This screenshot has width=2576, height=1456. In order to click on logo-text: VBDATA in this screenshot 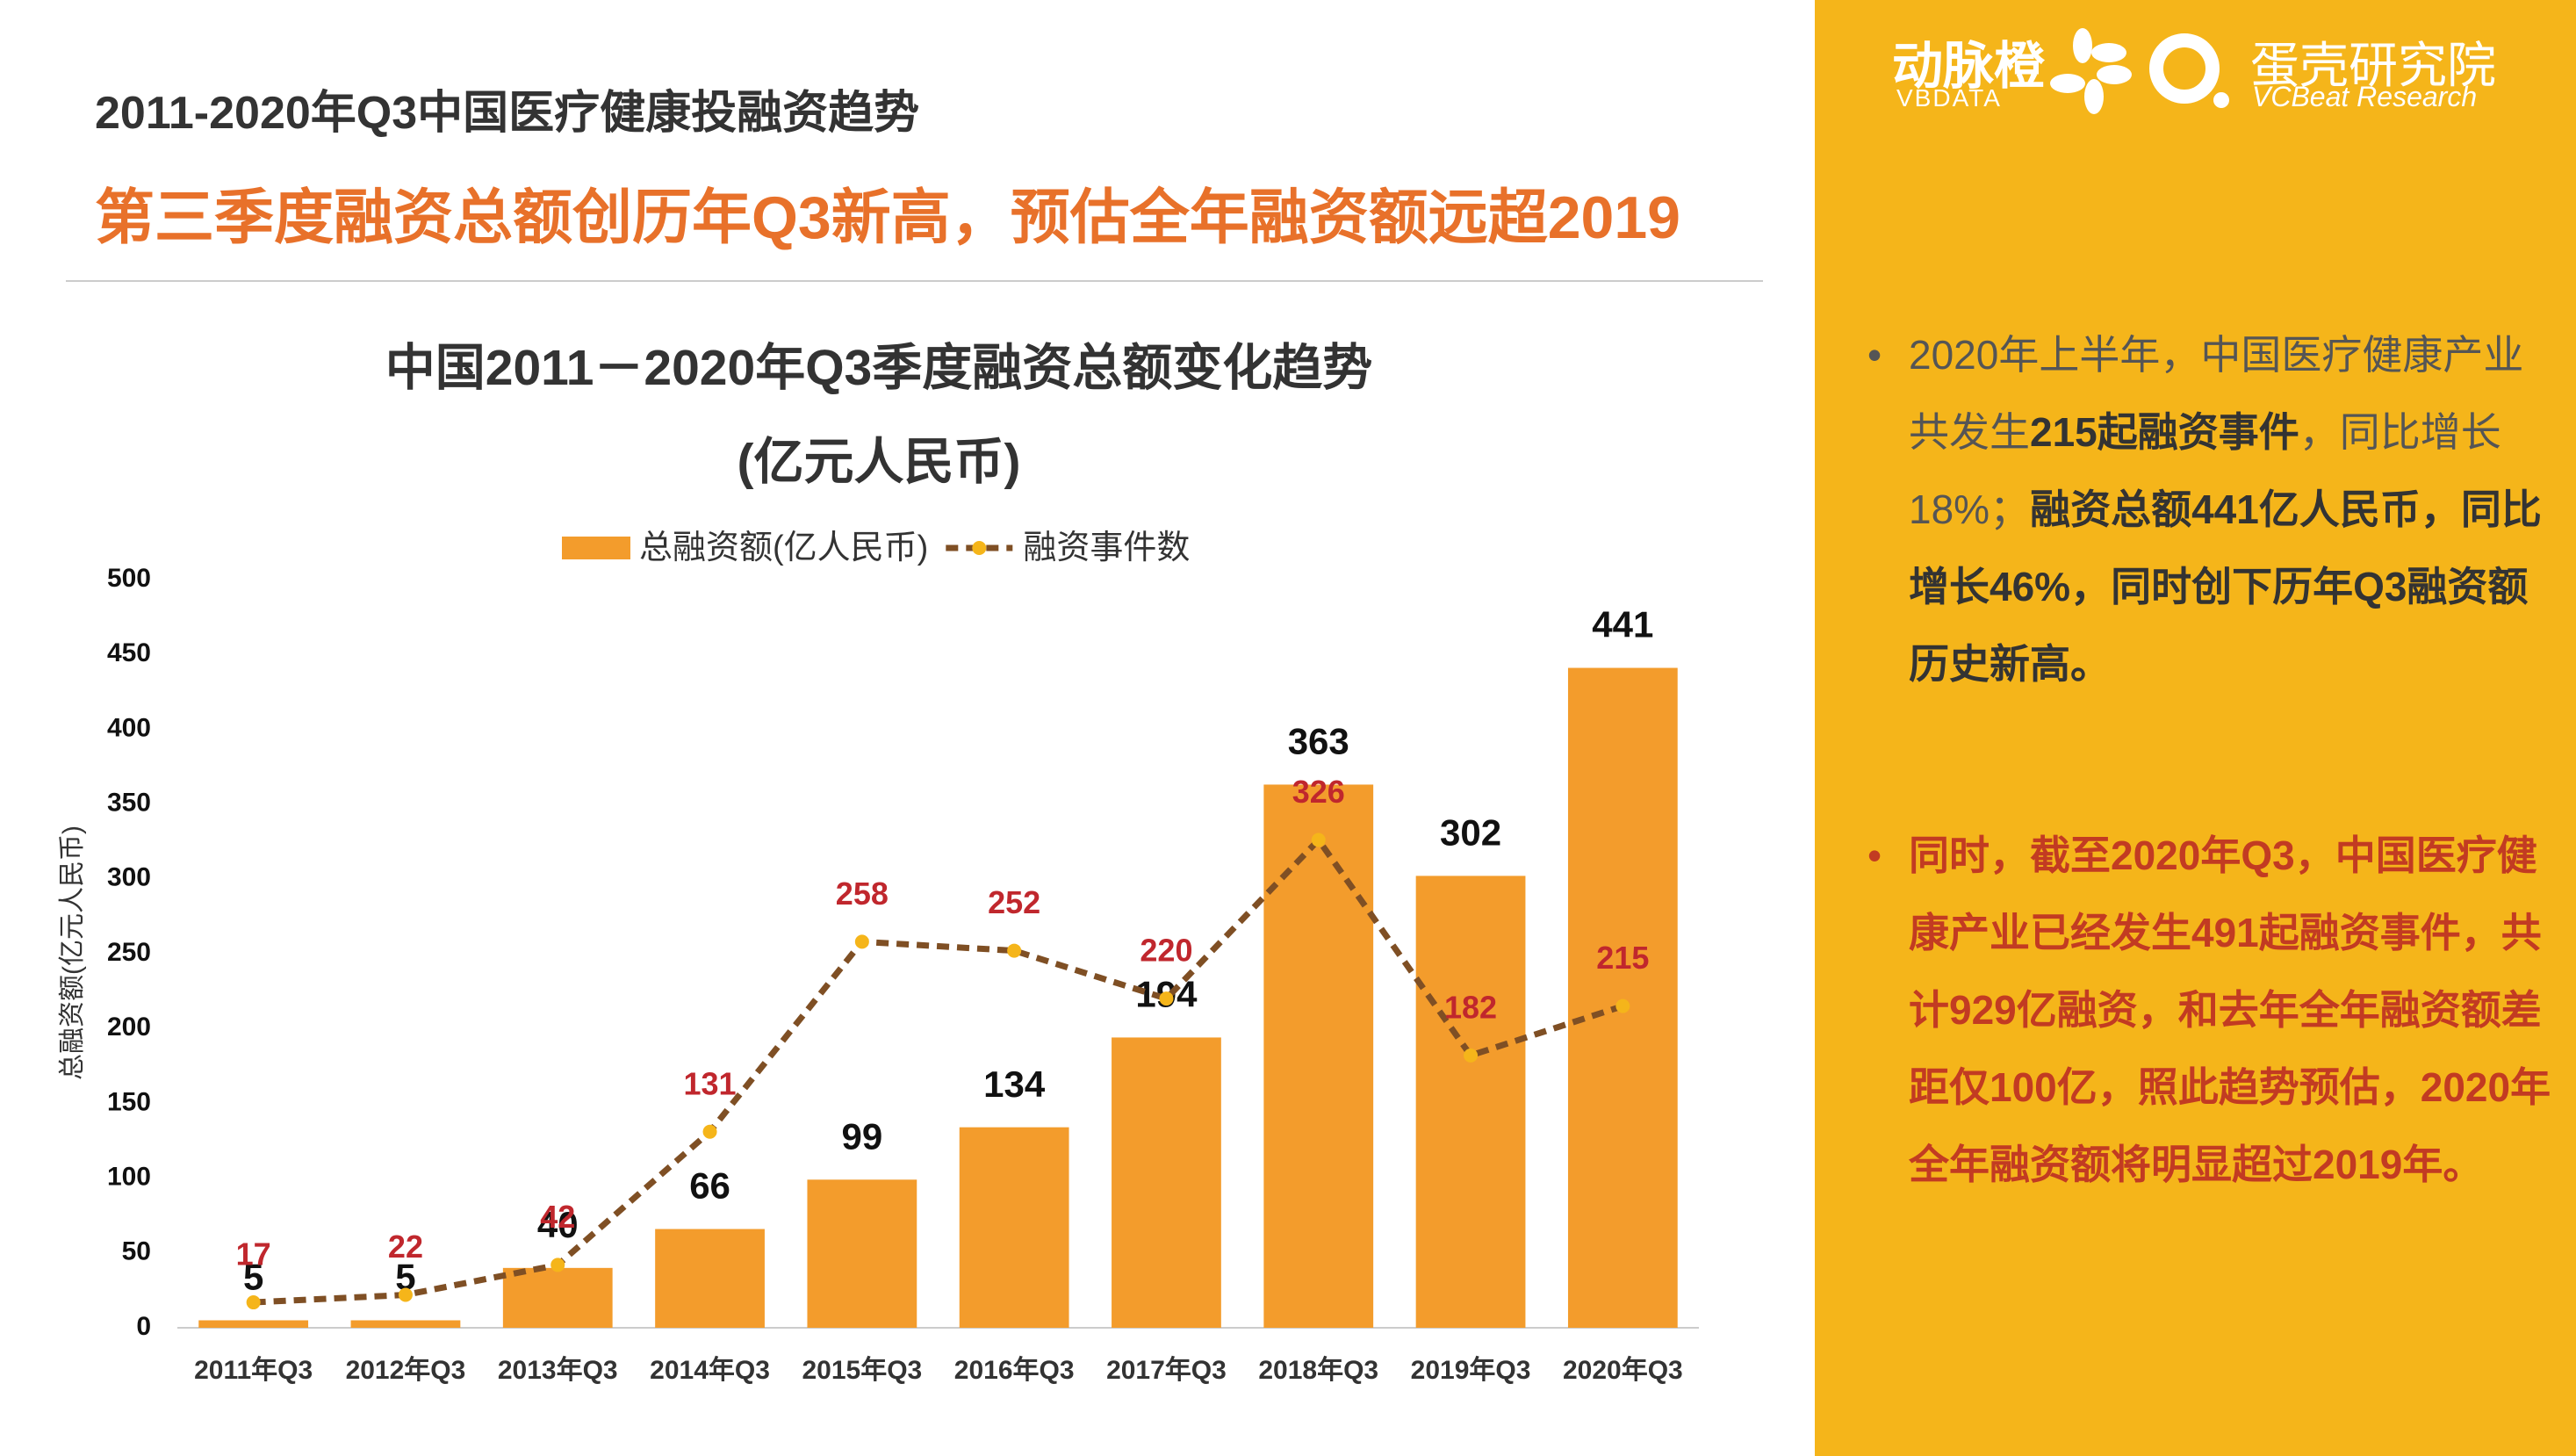, I will do `click(1949, 98)`.